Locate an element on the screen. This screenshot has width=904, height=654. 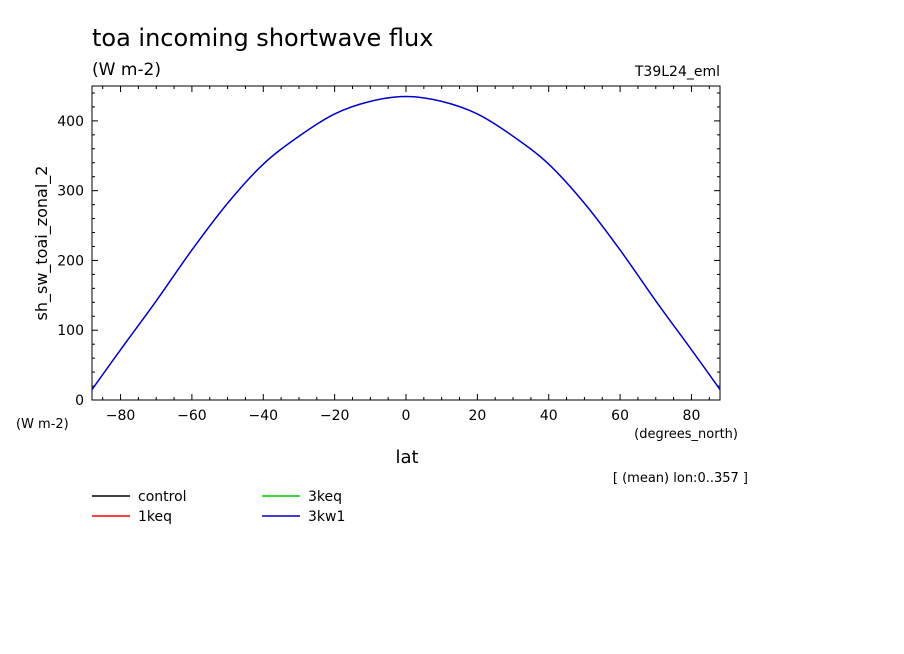
x-tick-labels: −80 −60 −40 −20 0 20 40 60 80 is located at coordinates (403, 416).